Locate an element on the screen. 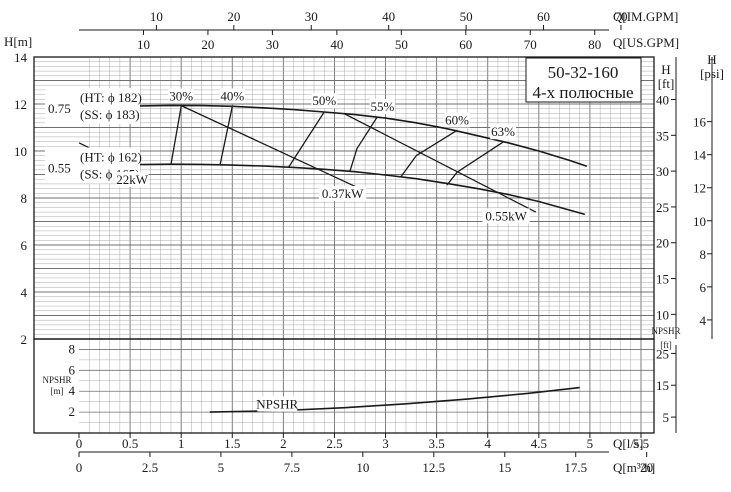 The width and height of the screenshot is (731, 492). model-title: 50-32-160 is located at coordinates (583, 72).